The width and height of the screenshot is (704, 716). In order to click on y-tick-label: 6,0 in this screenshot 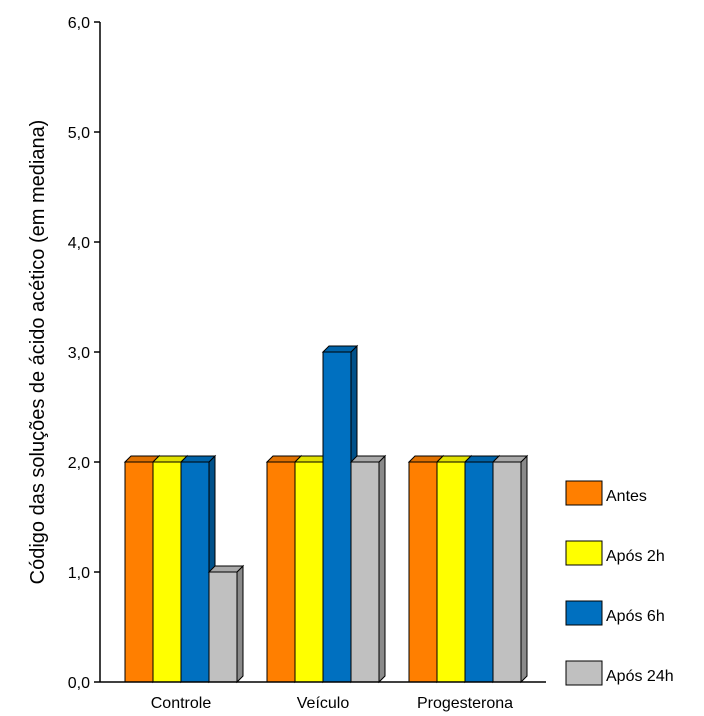, I will do `click(79, 23)`.